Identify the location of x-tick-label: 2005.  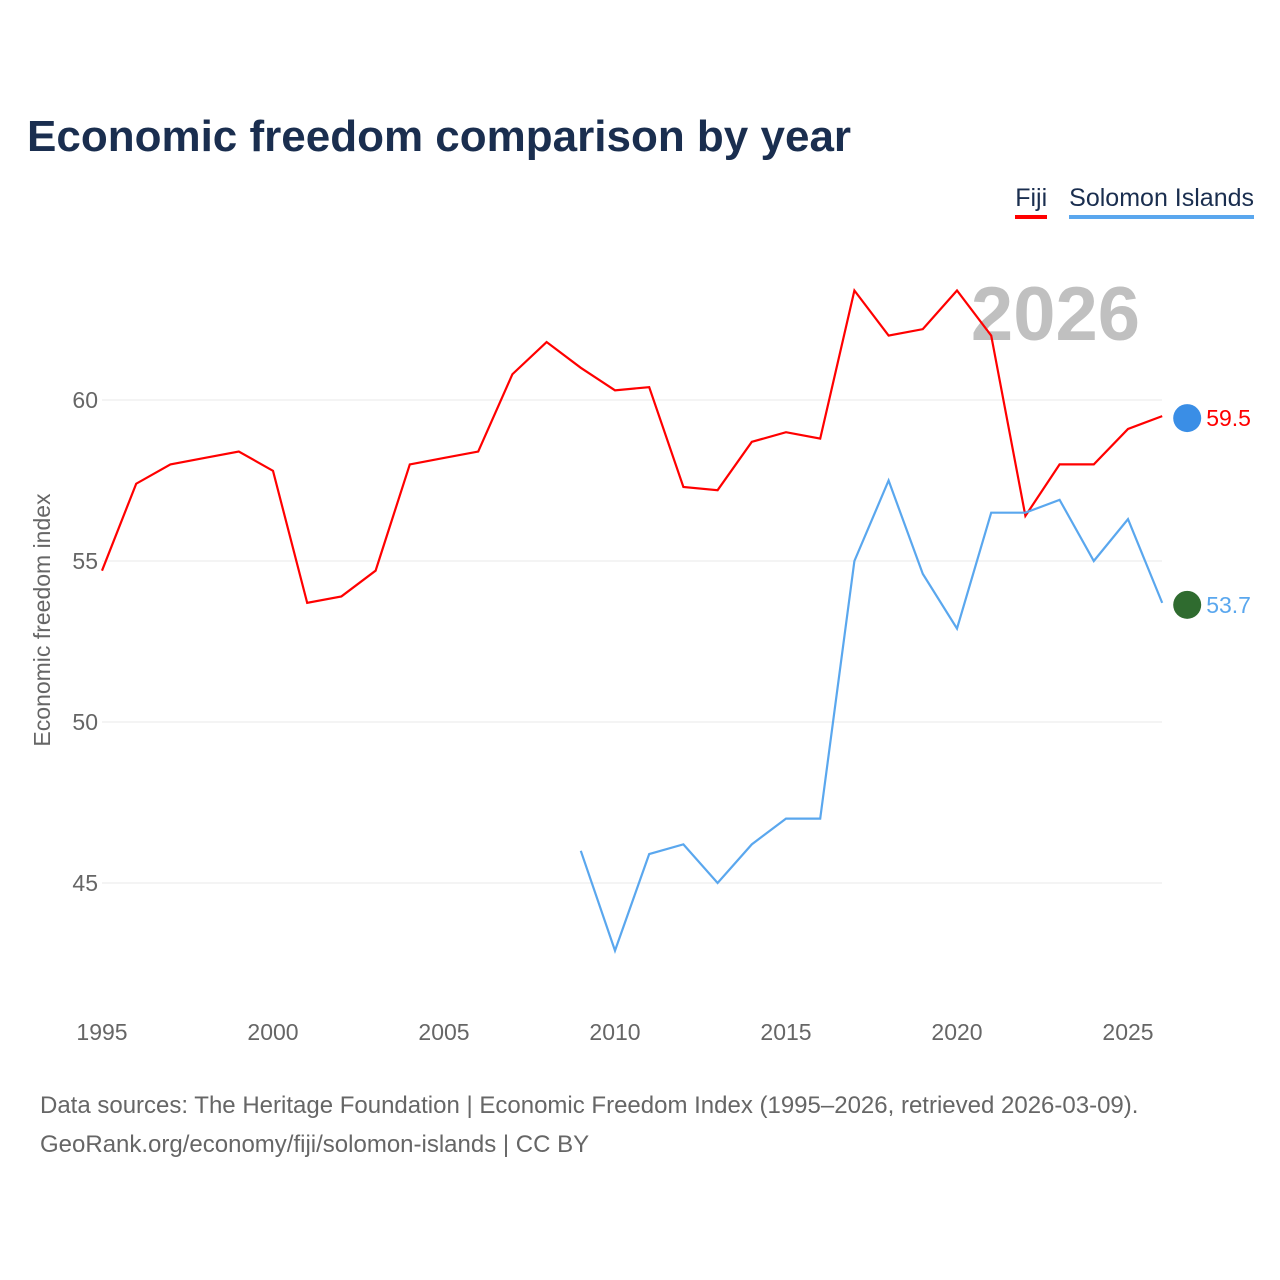
(443, 1032).